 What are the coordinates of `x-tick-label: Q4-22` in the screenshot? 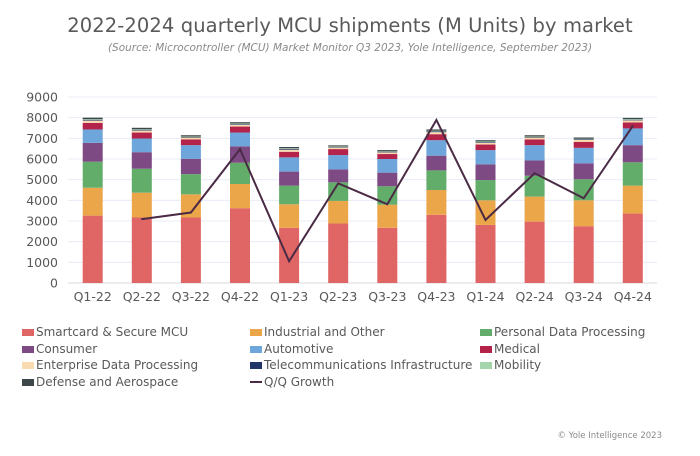 It's located at (240, 296).